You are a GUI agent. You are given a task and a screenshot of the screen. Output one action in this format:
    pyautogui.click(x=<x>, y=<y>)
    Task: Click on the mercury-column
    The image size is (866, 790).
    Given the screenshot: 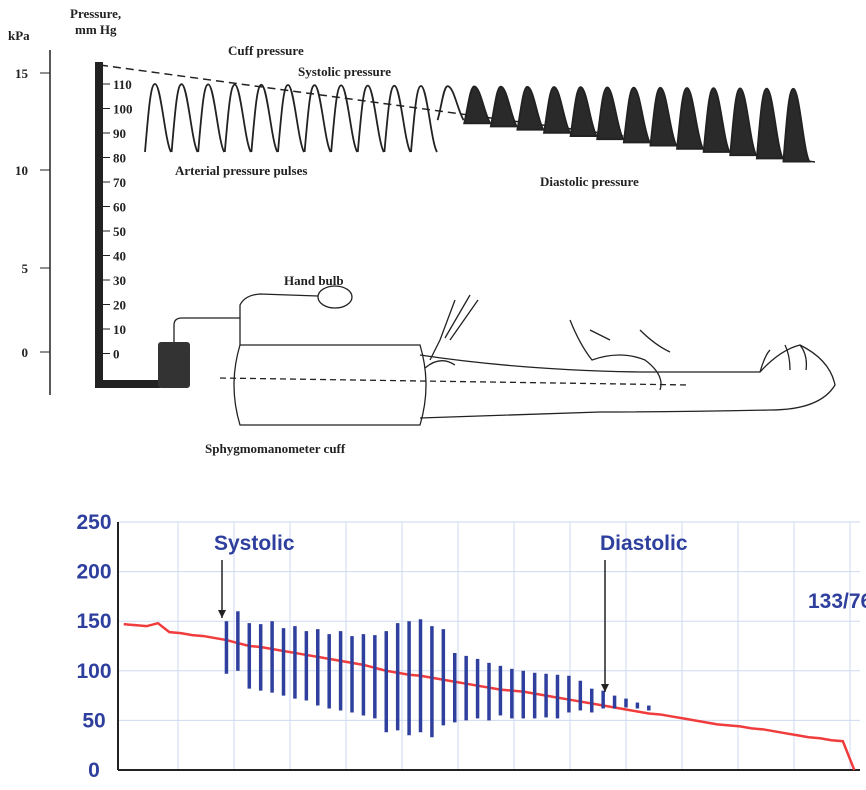 What is the action you would take?
    pyautogui.click(x=99, y=224)
    